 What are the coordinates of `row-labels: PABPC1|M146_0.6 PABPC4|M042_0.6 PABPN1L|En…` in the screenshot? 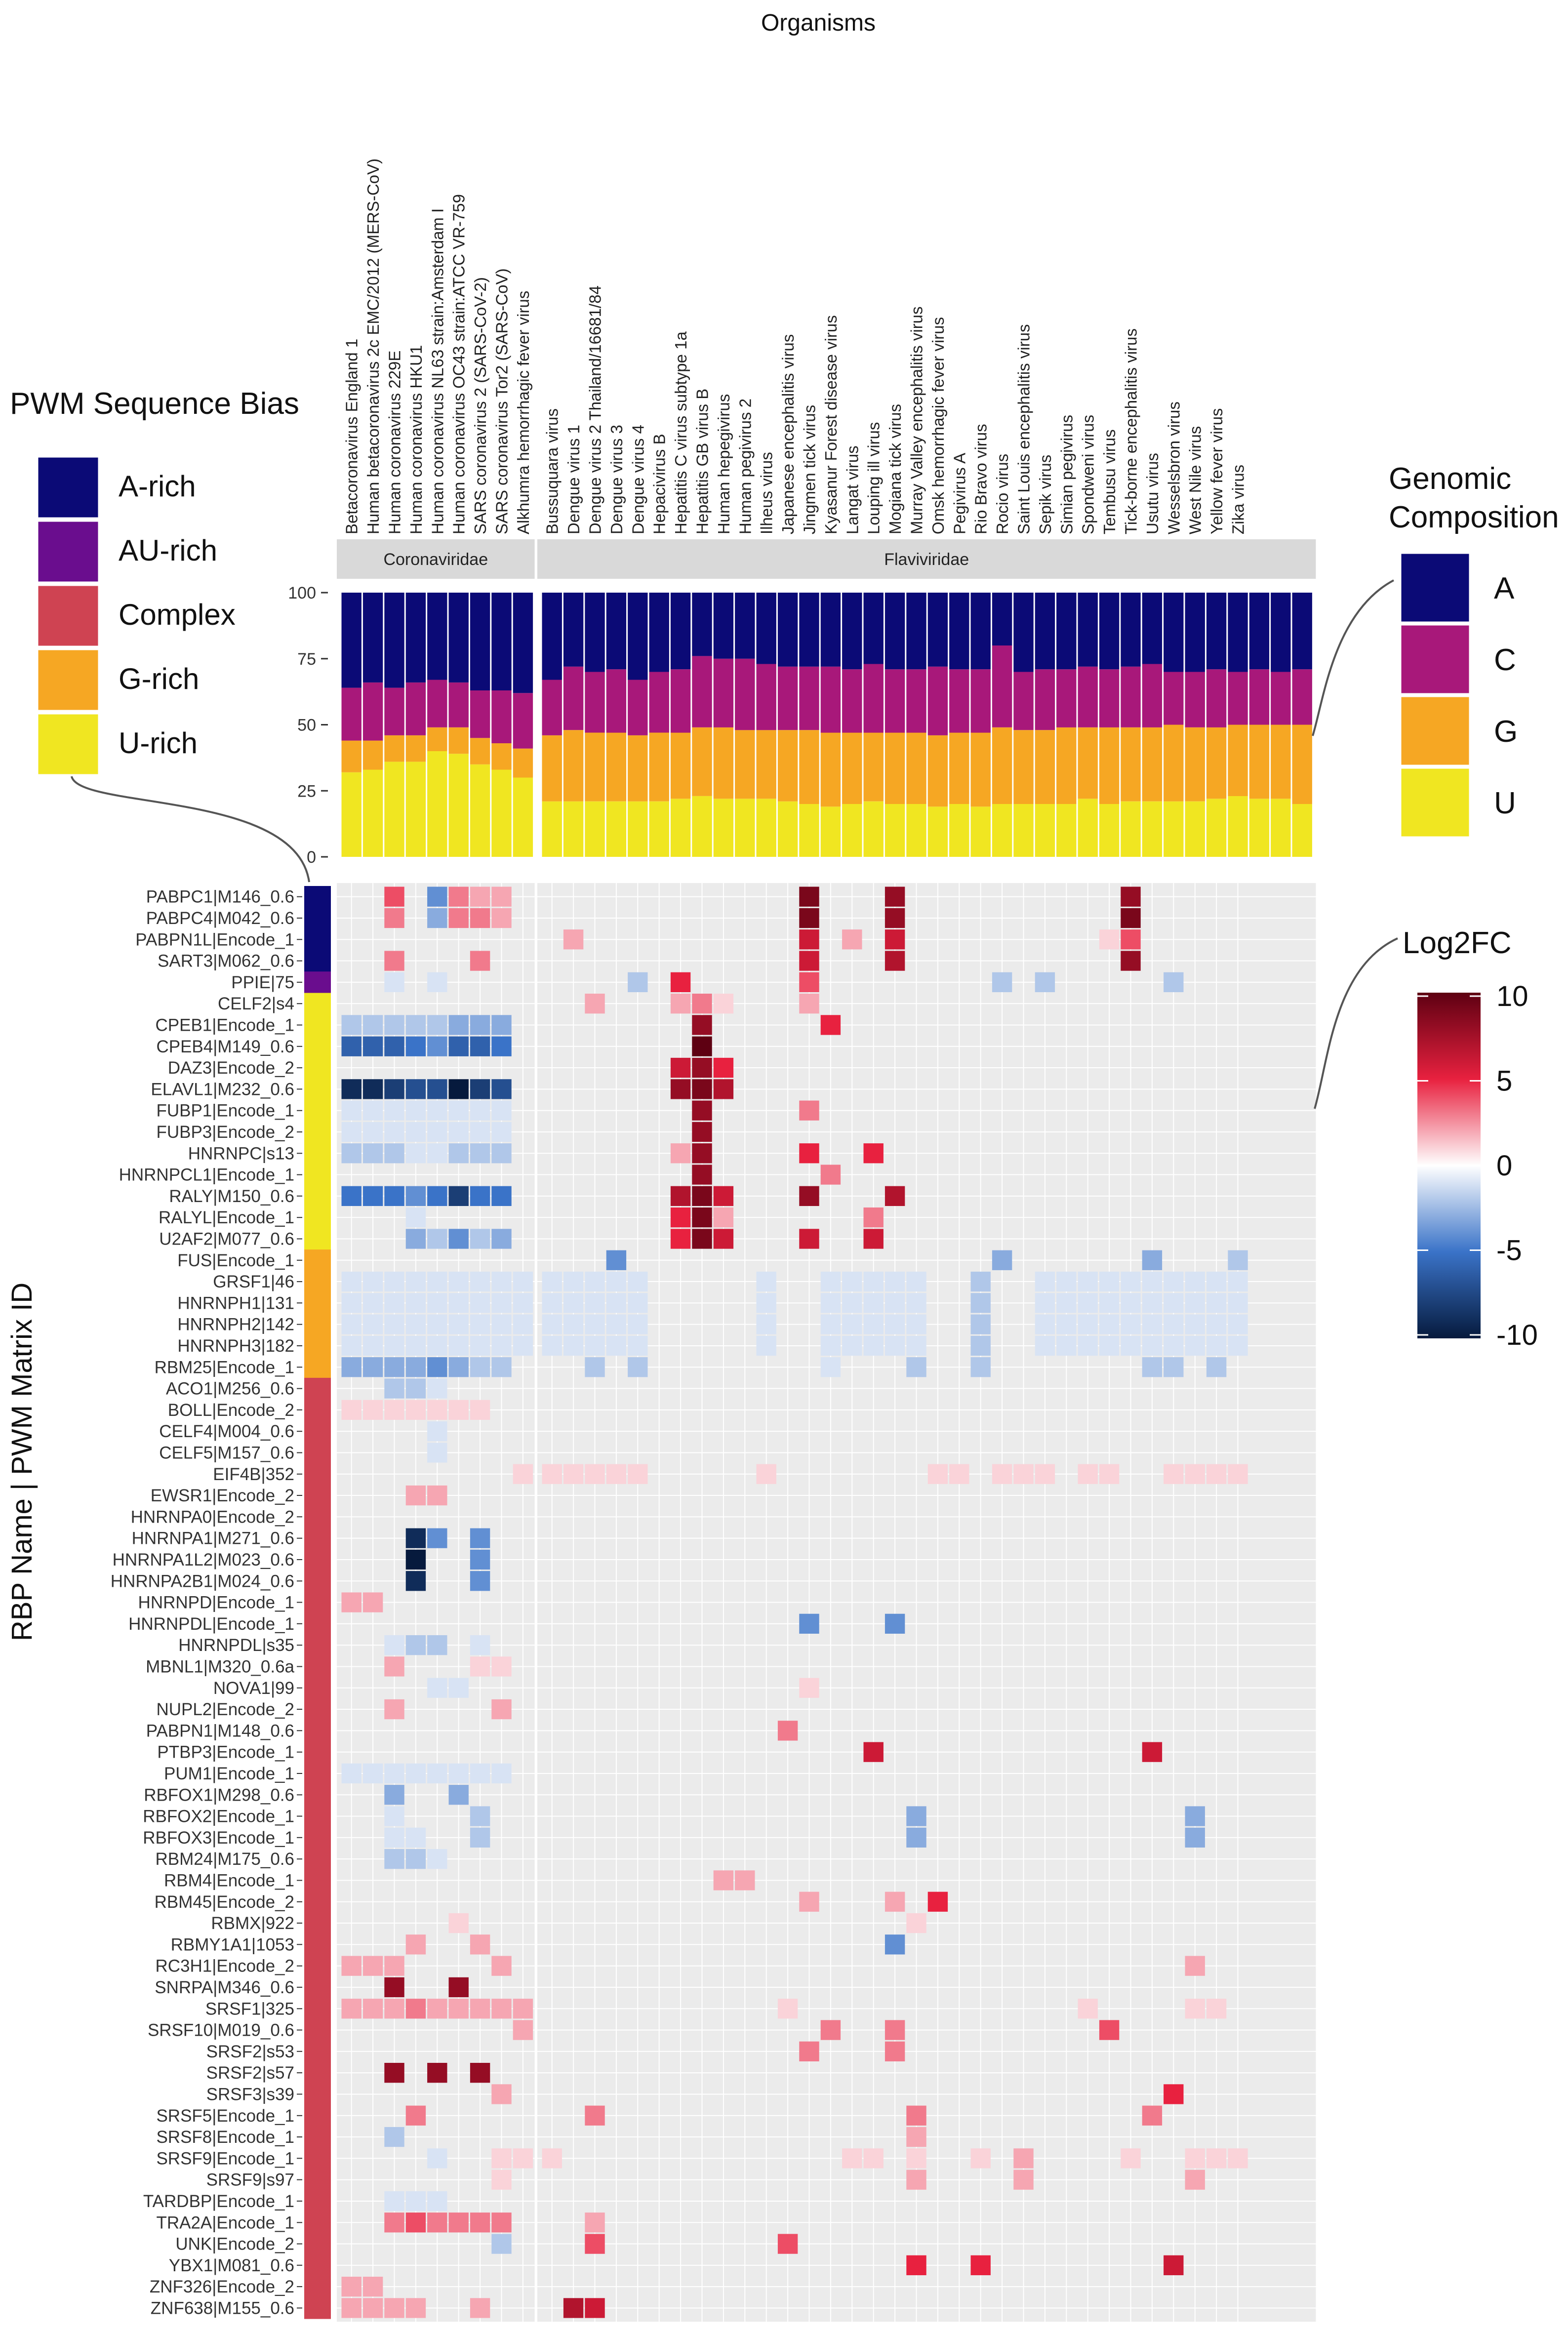 It's located at (207, 1602).